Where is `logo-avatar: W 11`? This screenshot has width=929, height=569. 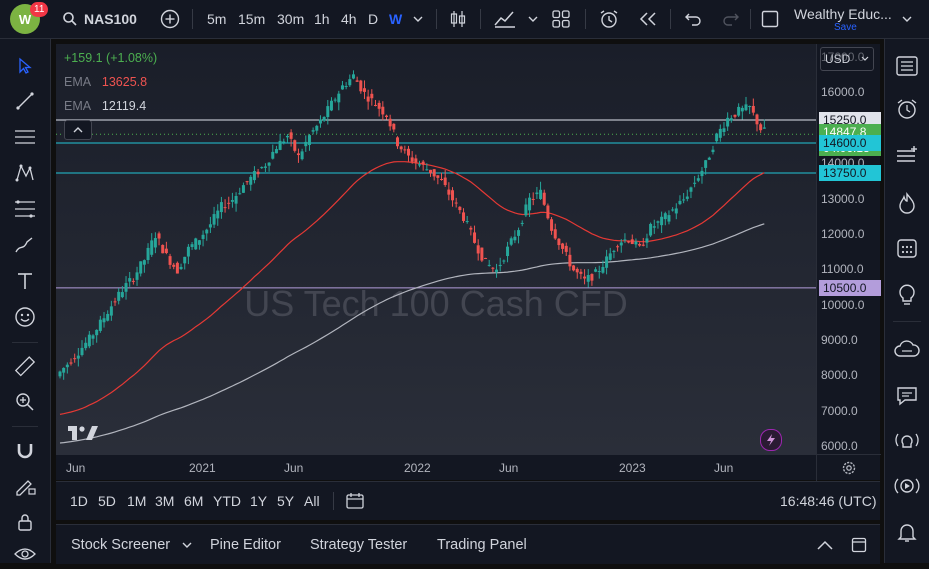
logo-avatar: W 11 is located at coordinates (29, 19).